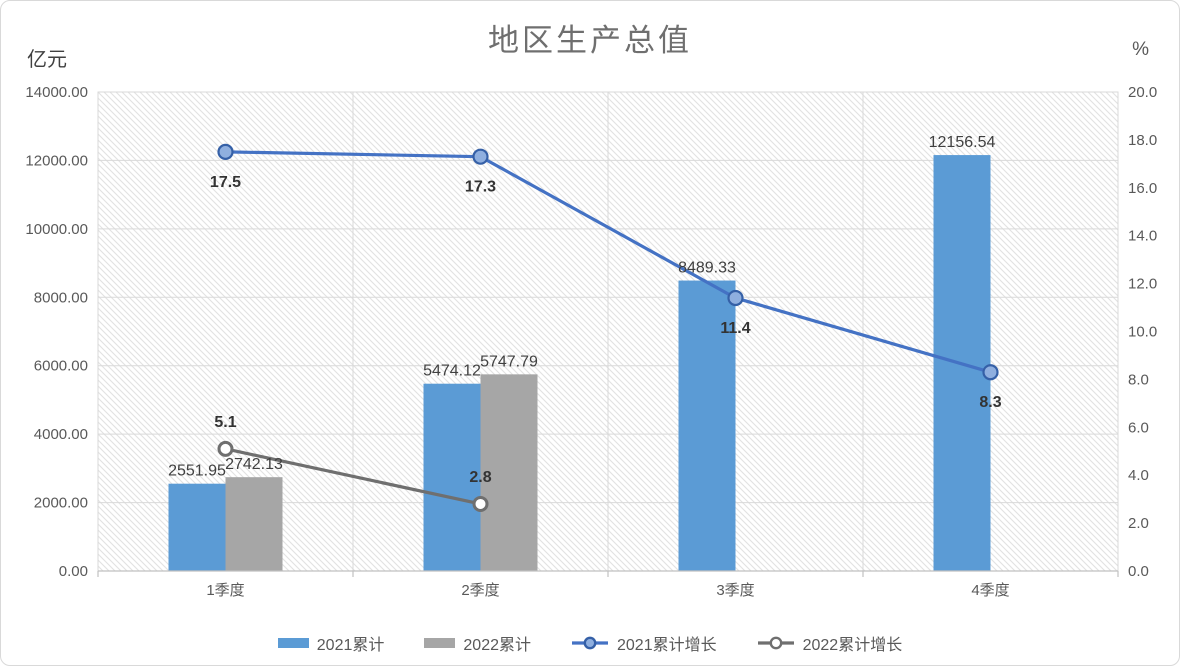  Describe the element at coordinates (225, 422) in the screenshot. I see `line-value-label: 5.1` at that location.